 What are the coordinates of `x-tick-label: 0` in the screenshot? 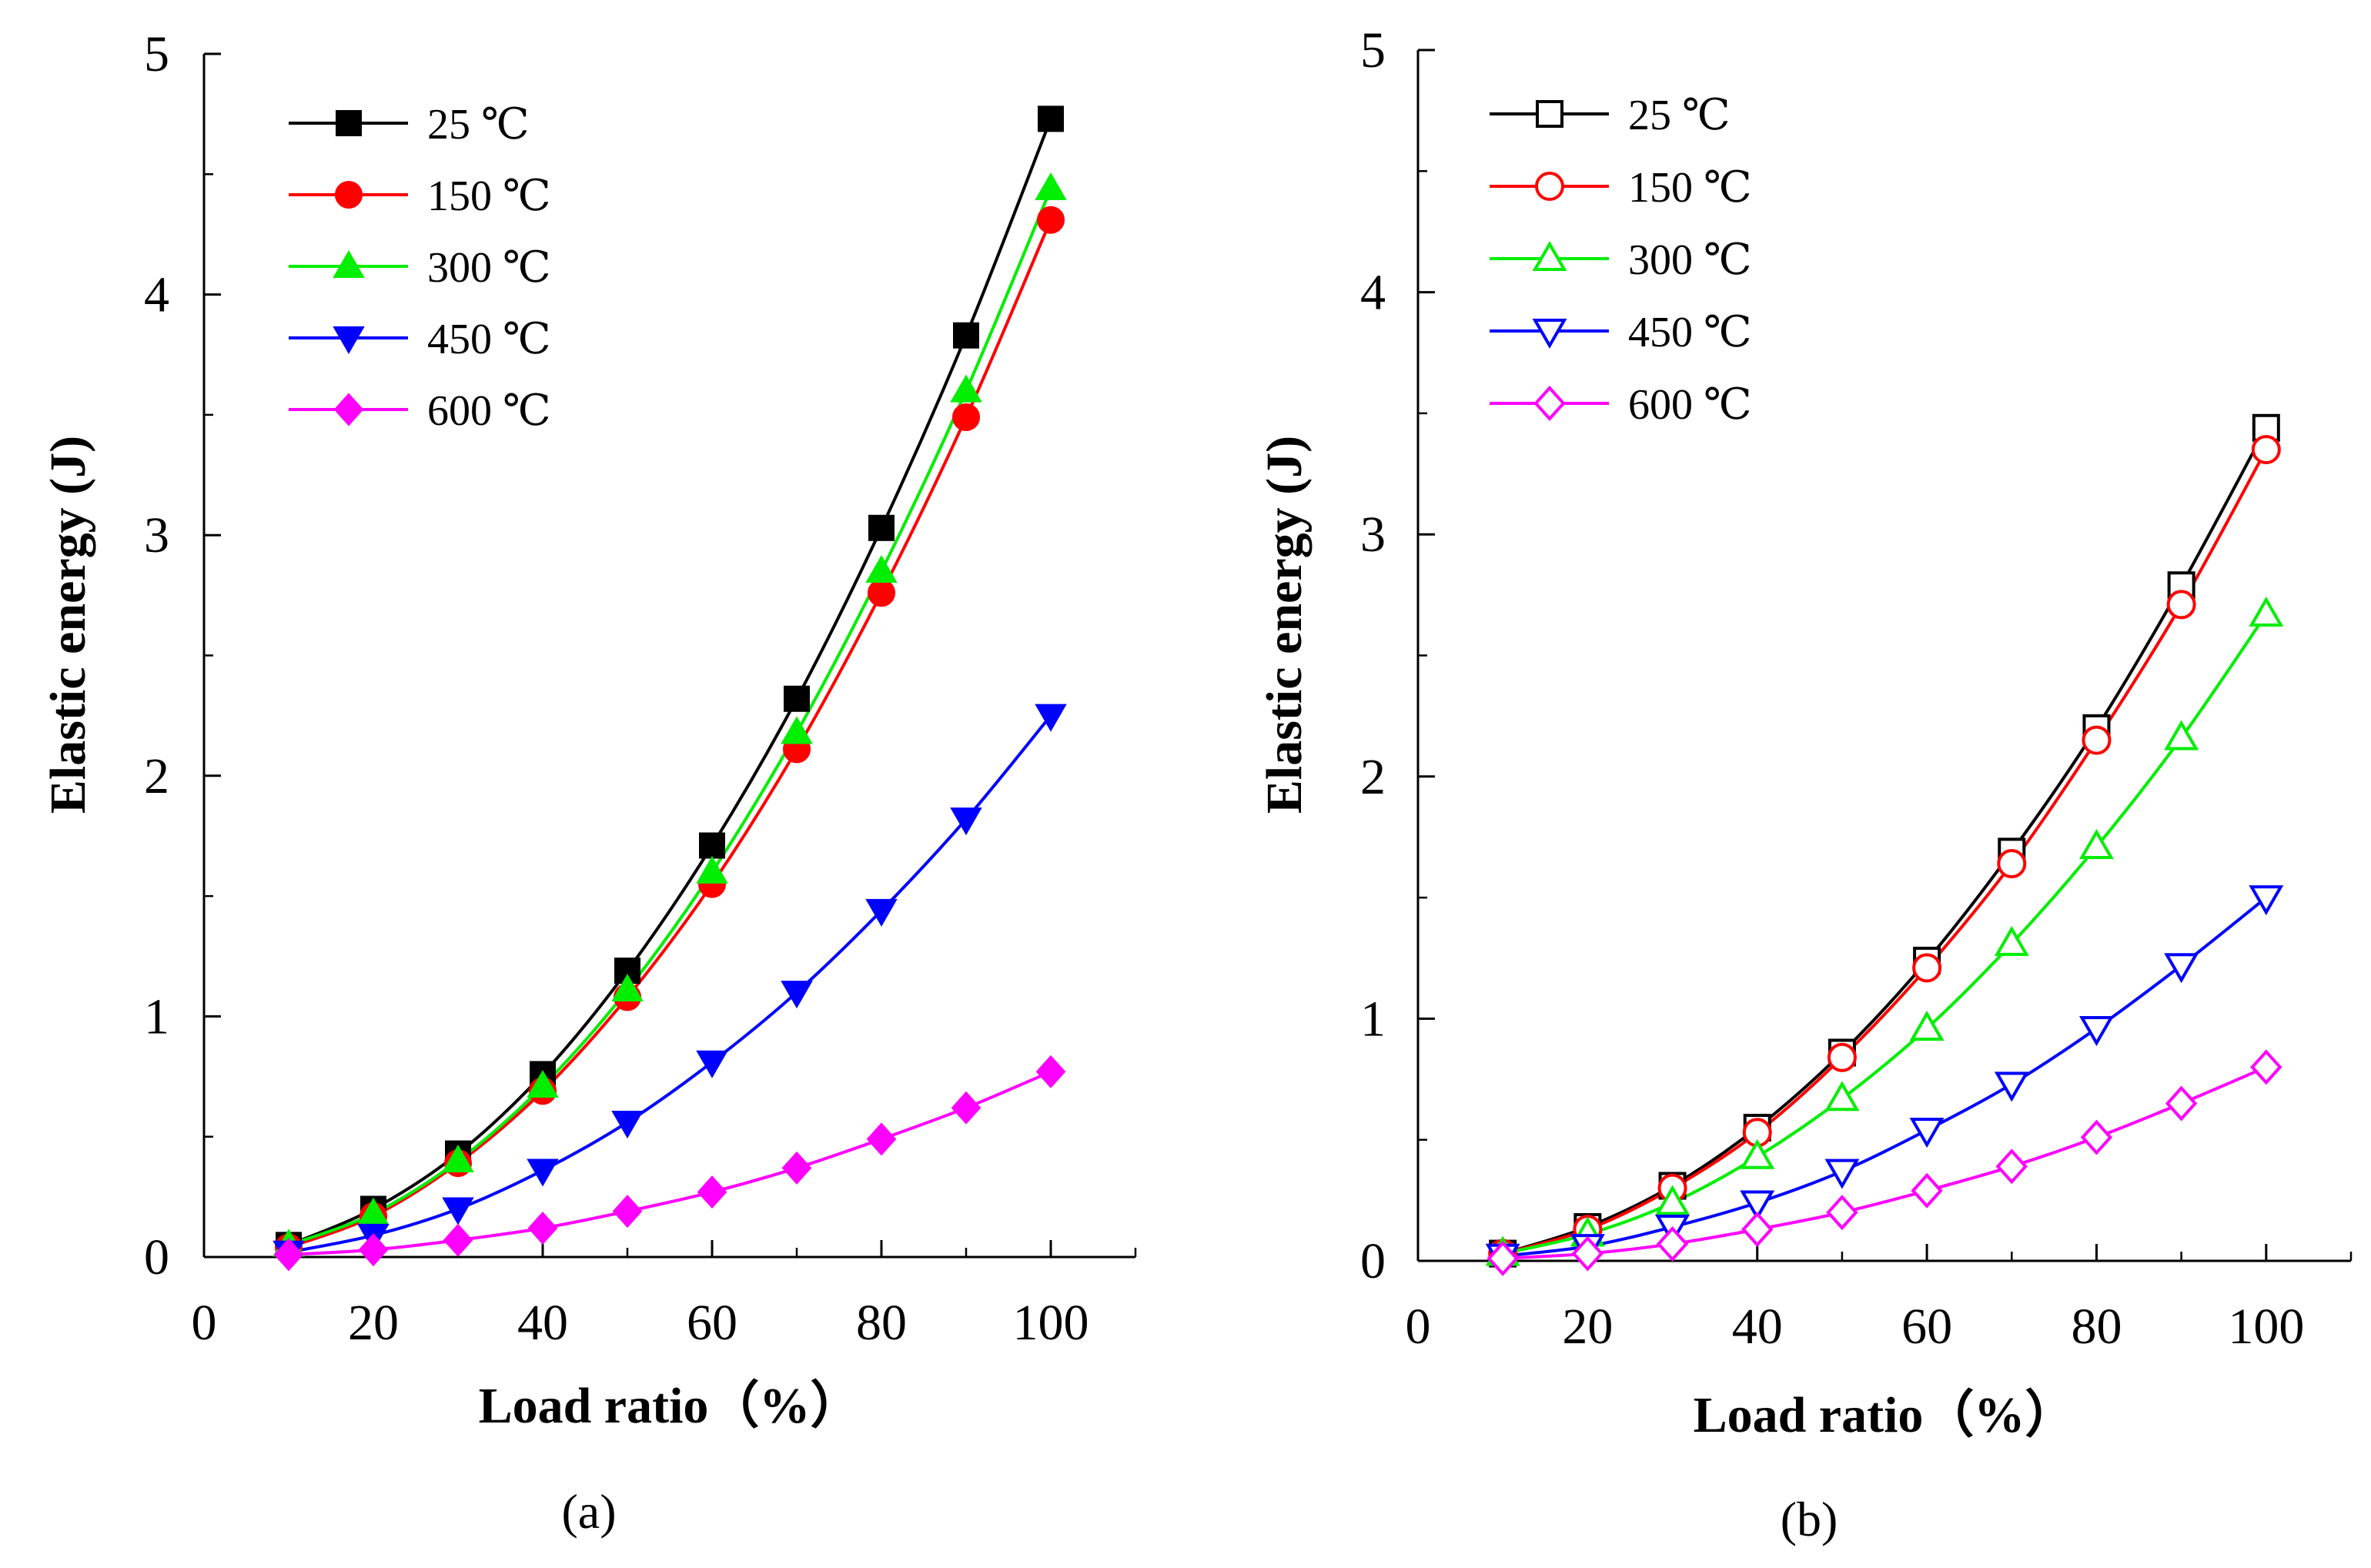 It's located at (1418, 1327).